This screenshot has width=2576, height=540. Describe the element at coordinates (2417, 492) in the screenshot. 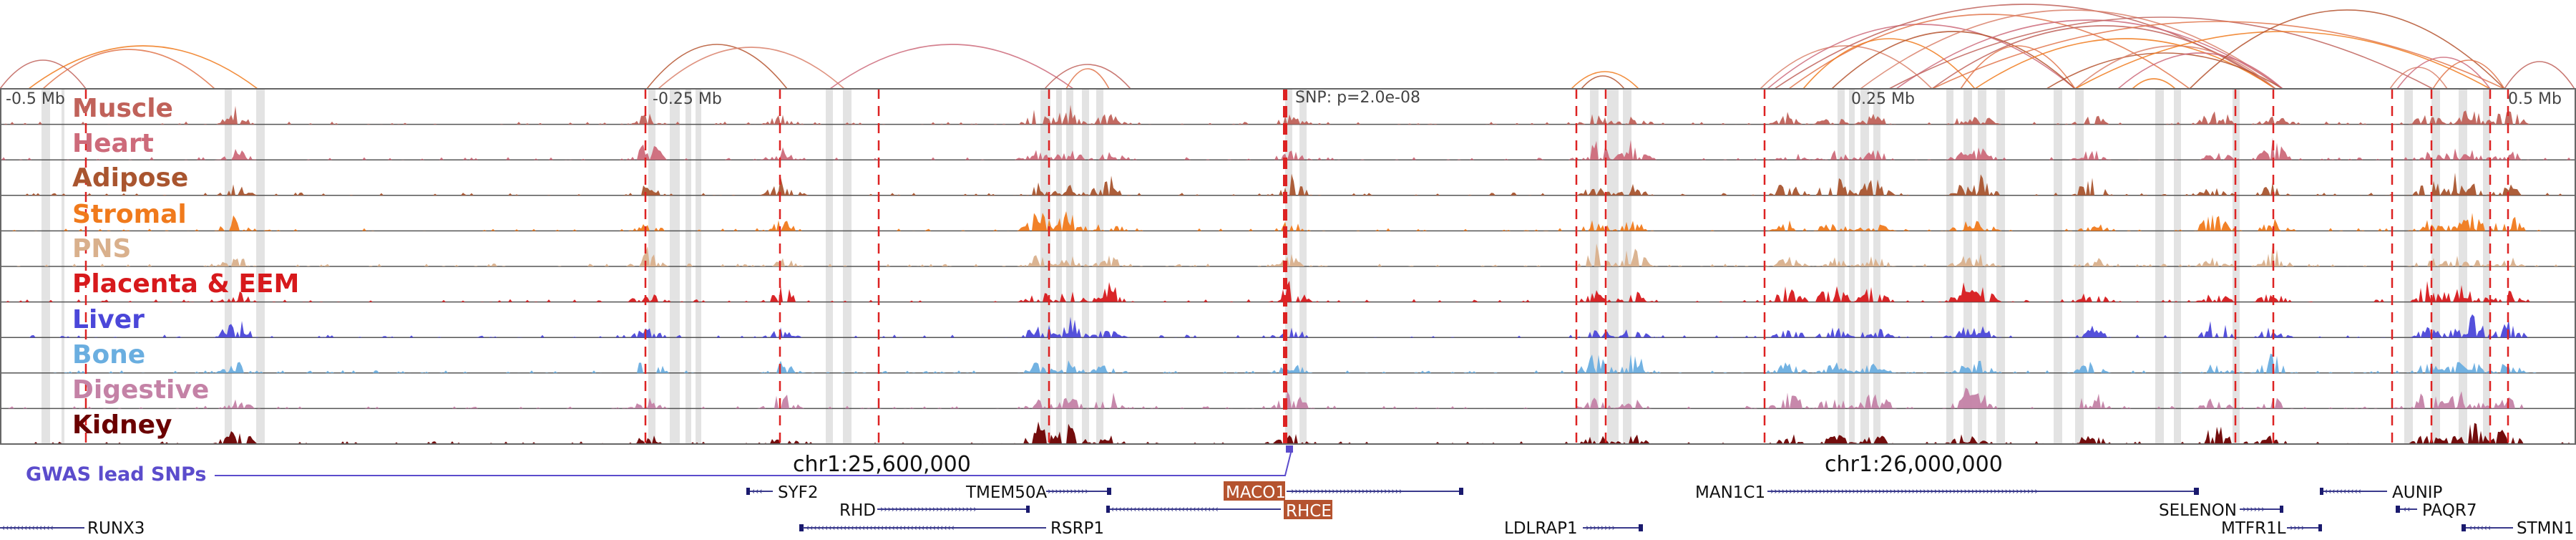

I see `gene-label-aunip: AUNIP` at that location.